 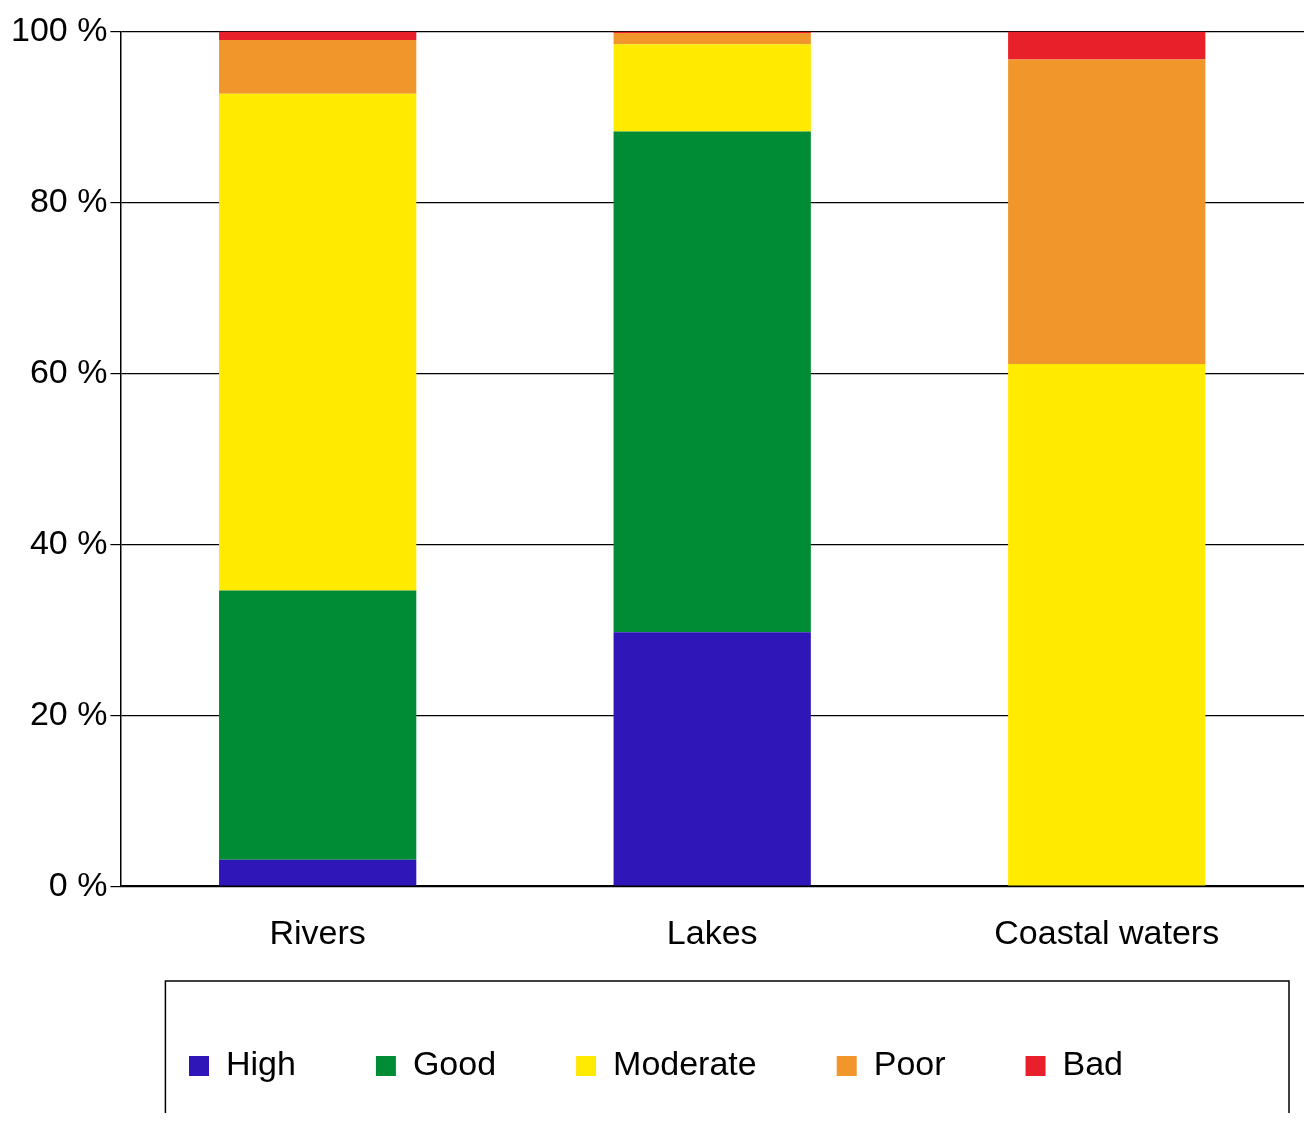 I want to click on x-tick-label: Coastal waters, so click(x=1107, y=931).